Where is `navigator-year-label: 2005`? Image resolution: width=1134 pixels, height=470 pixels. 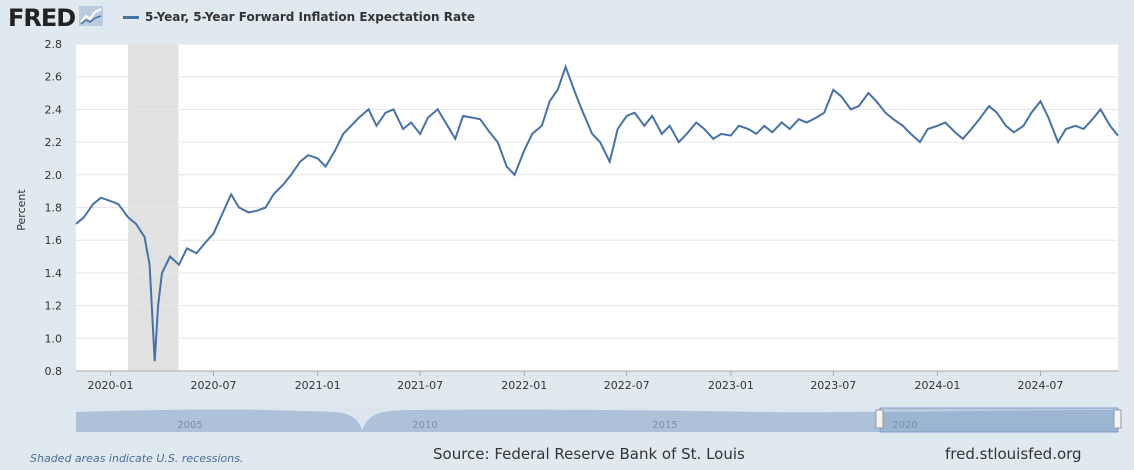 navigator-year-label: 2005 is located at coordinates (189, 425).